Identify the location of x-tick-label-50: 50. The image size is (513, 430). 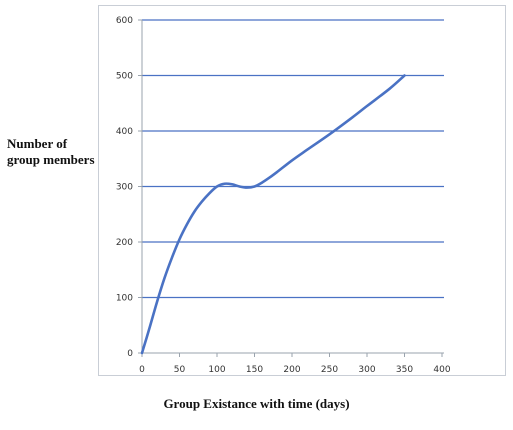
(180, 370).